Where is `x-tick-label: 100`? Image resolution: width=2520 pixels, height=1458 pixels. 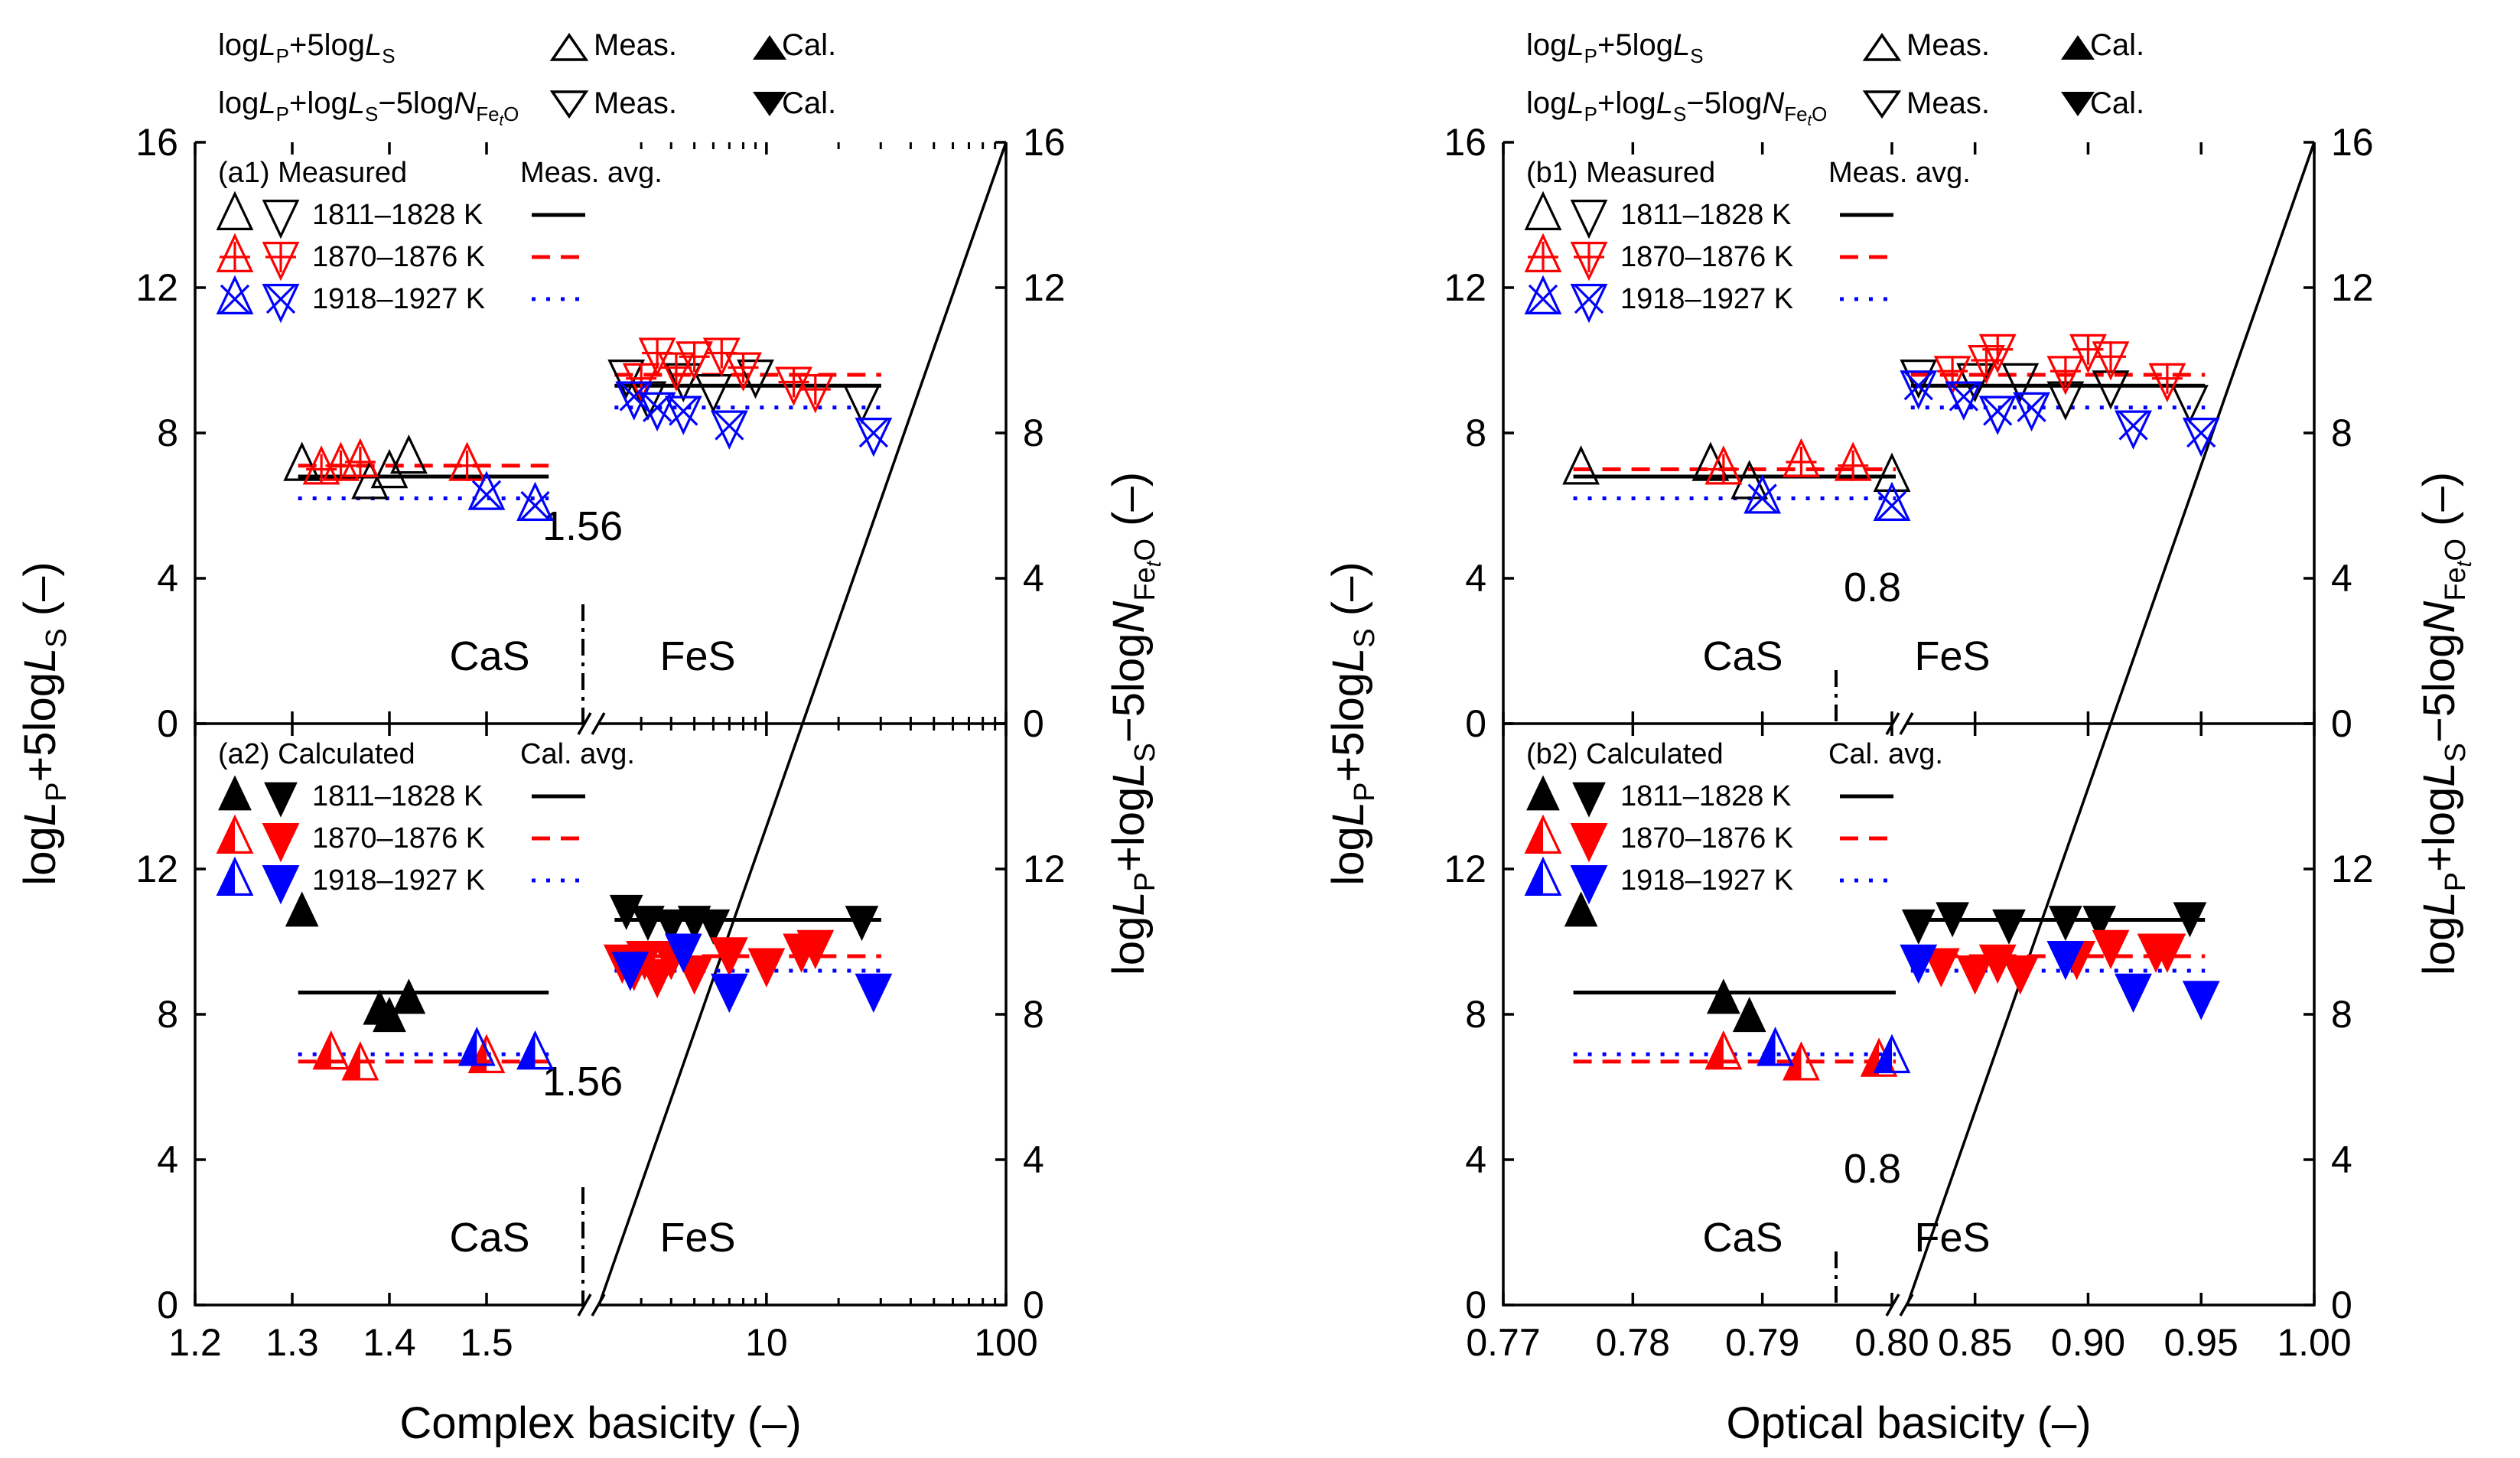 x-tick-label: 100 is located at coordinates (1005, 1342).